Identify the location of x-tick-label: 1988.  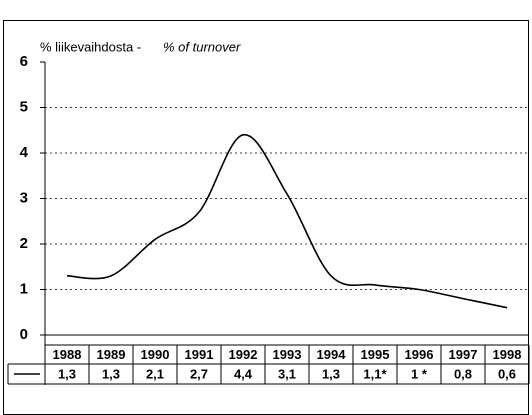
(67, 354).